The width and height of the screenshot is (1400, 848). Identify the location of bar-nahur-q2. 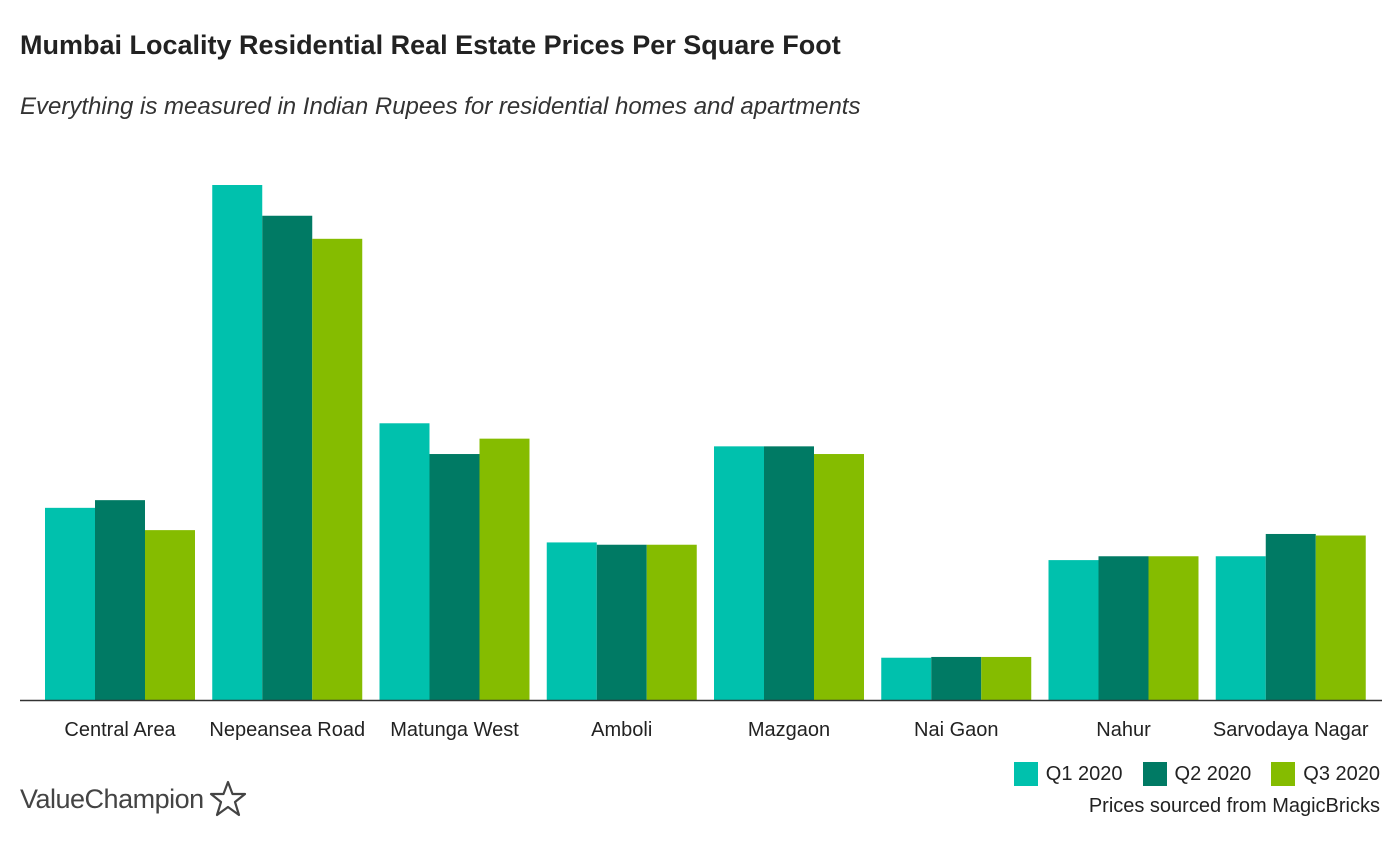
(1123, 628).